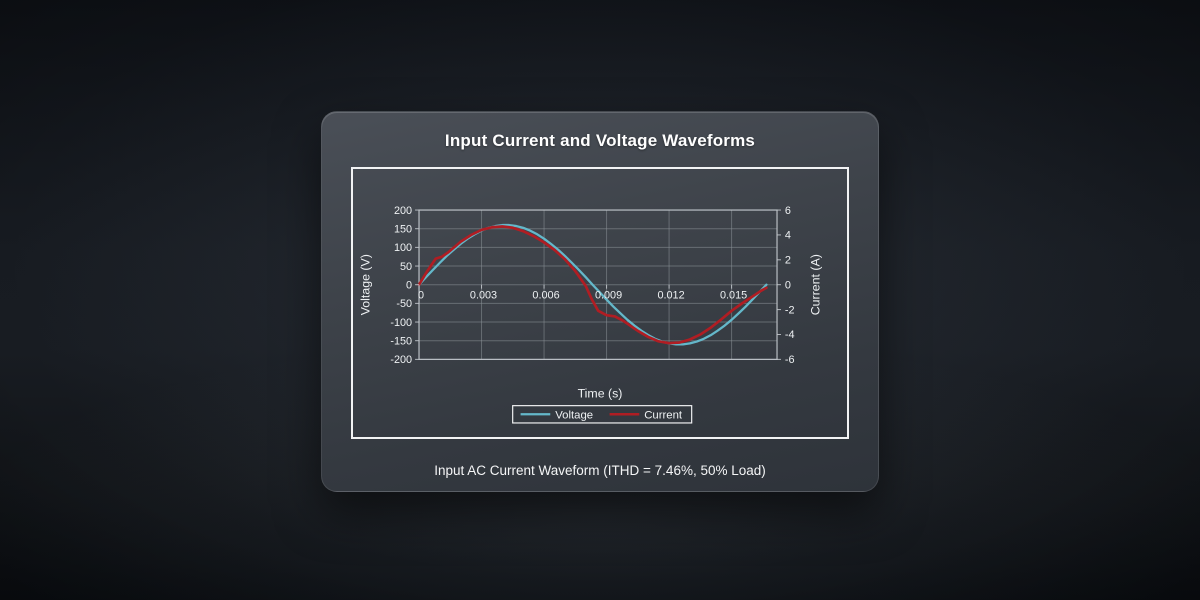  What do you see at coordinates (663, 415) in the screenshot?
I see `legend-current-label: Current` at bounding box center [663, 415].